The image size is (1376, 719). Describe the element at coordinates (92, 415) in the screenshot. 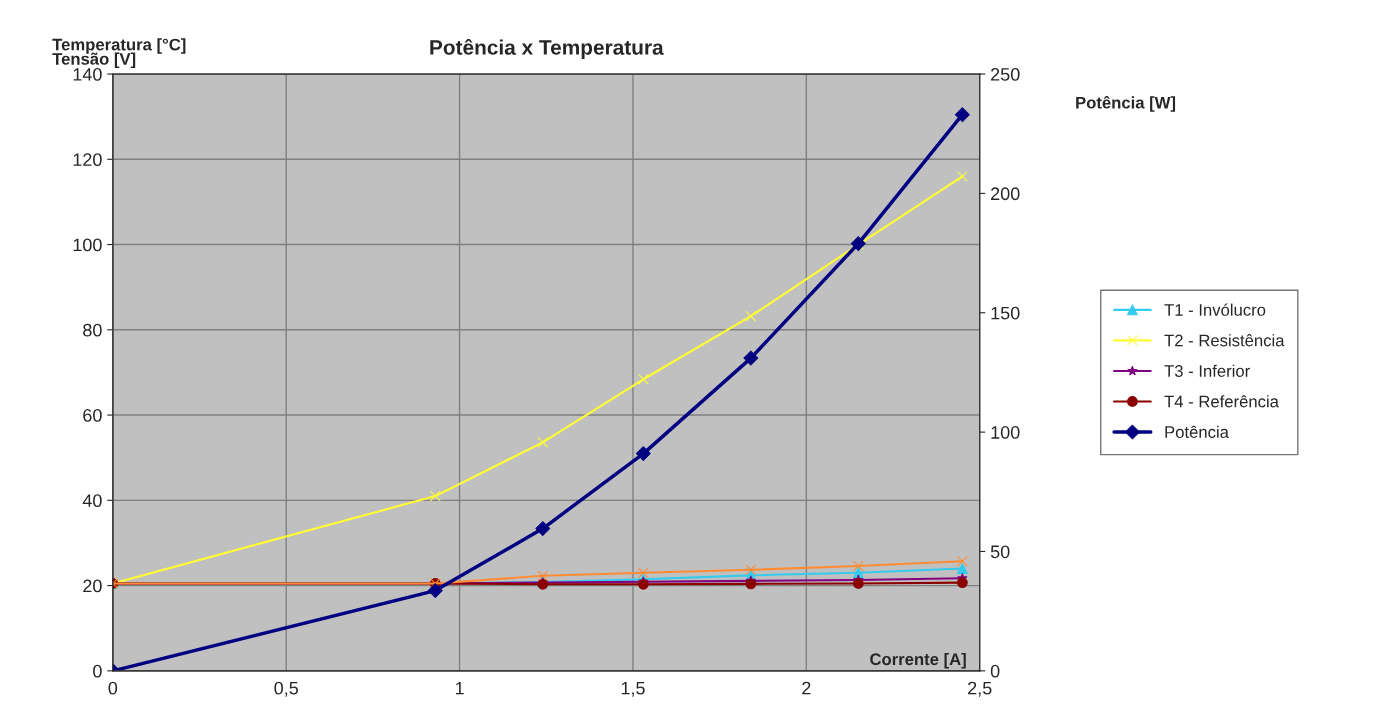

I see `y-tick-label: 60` at that location.